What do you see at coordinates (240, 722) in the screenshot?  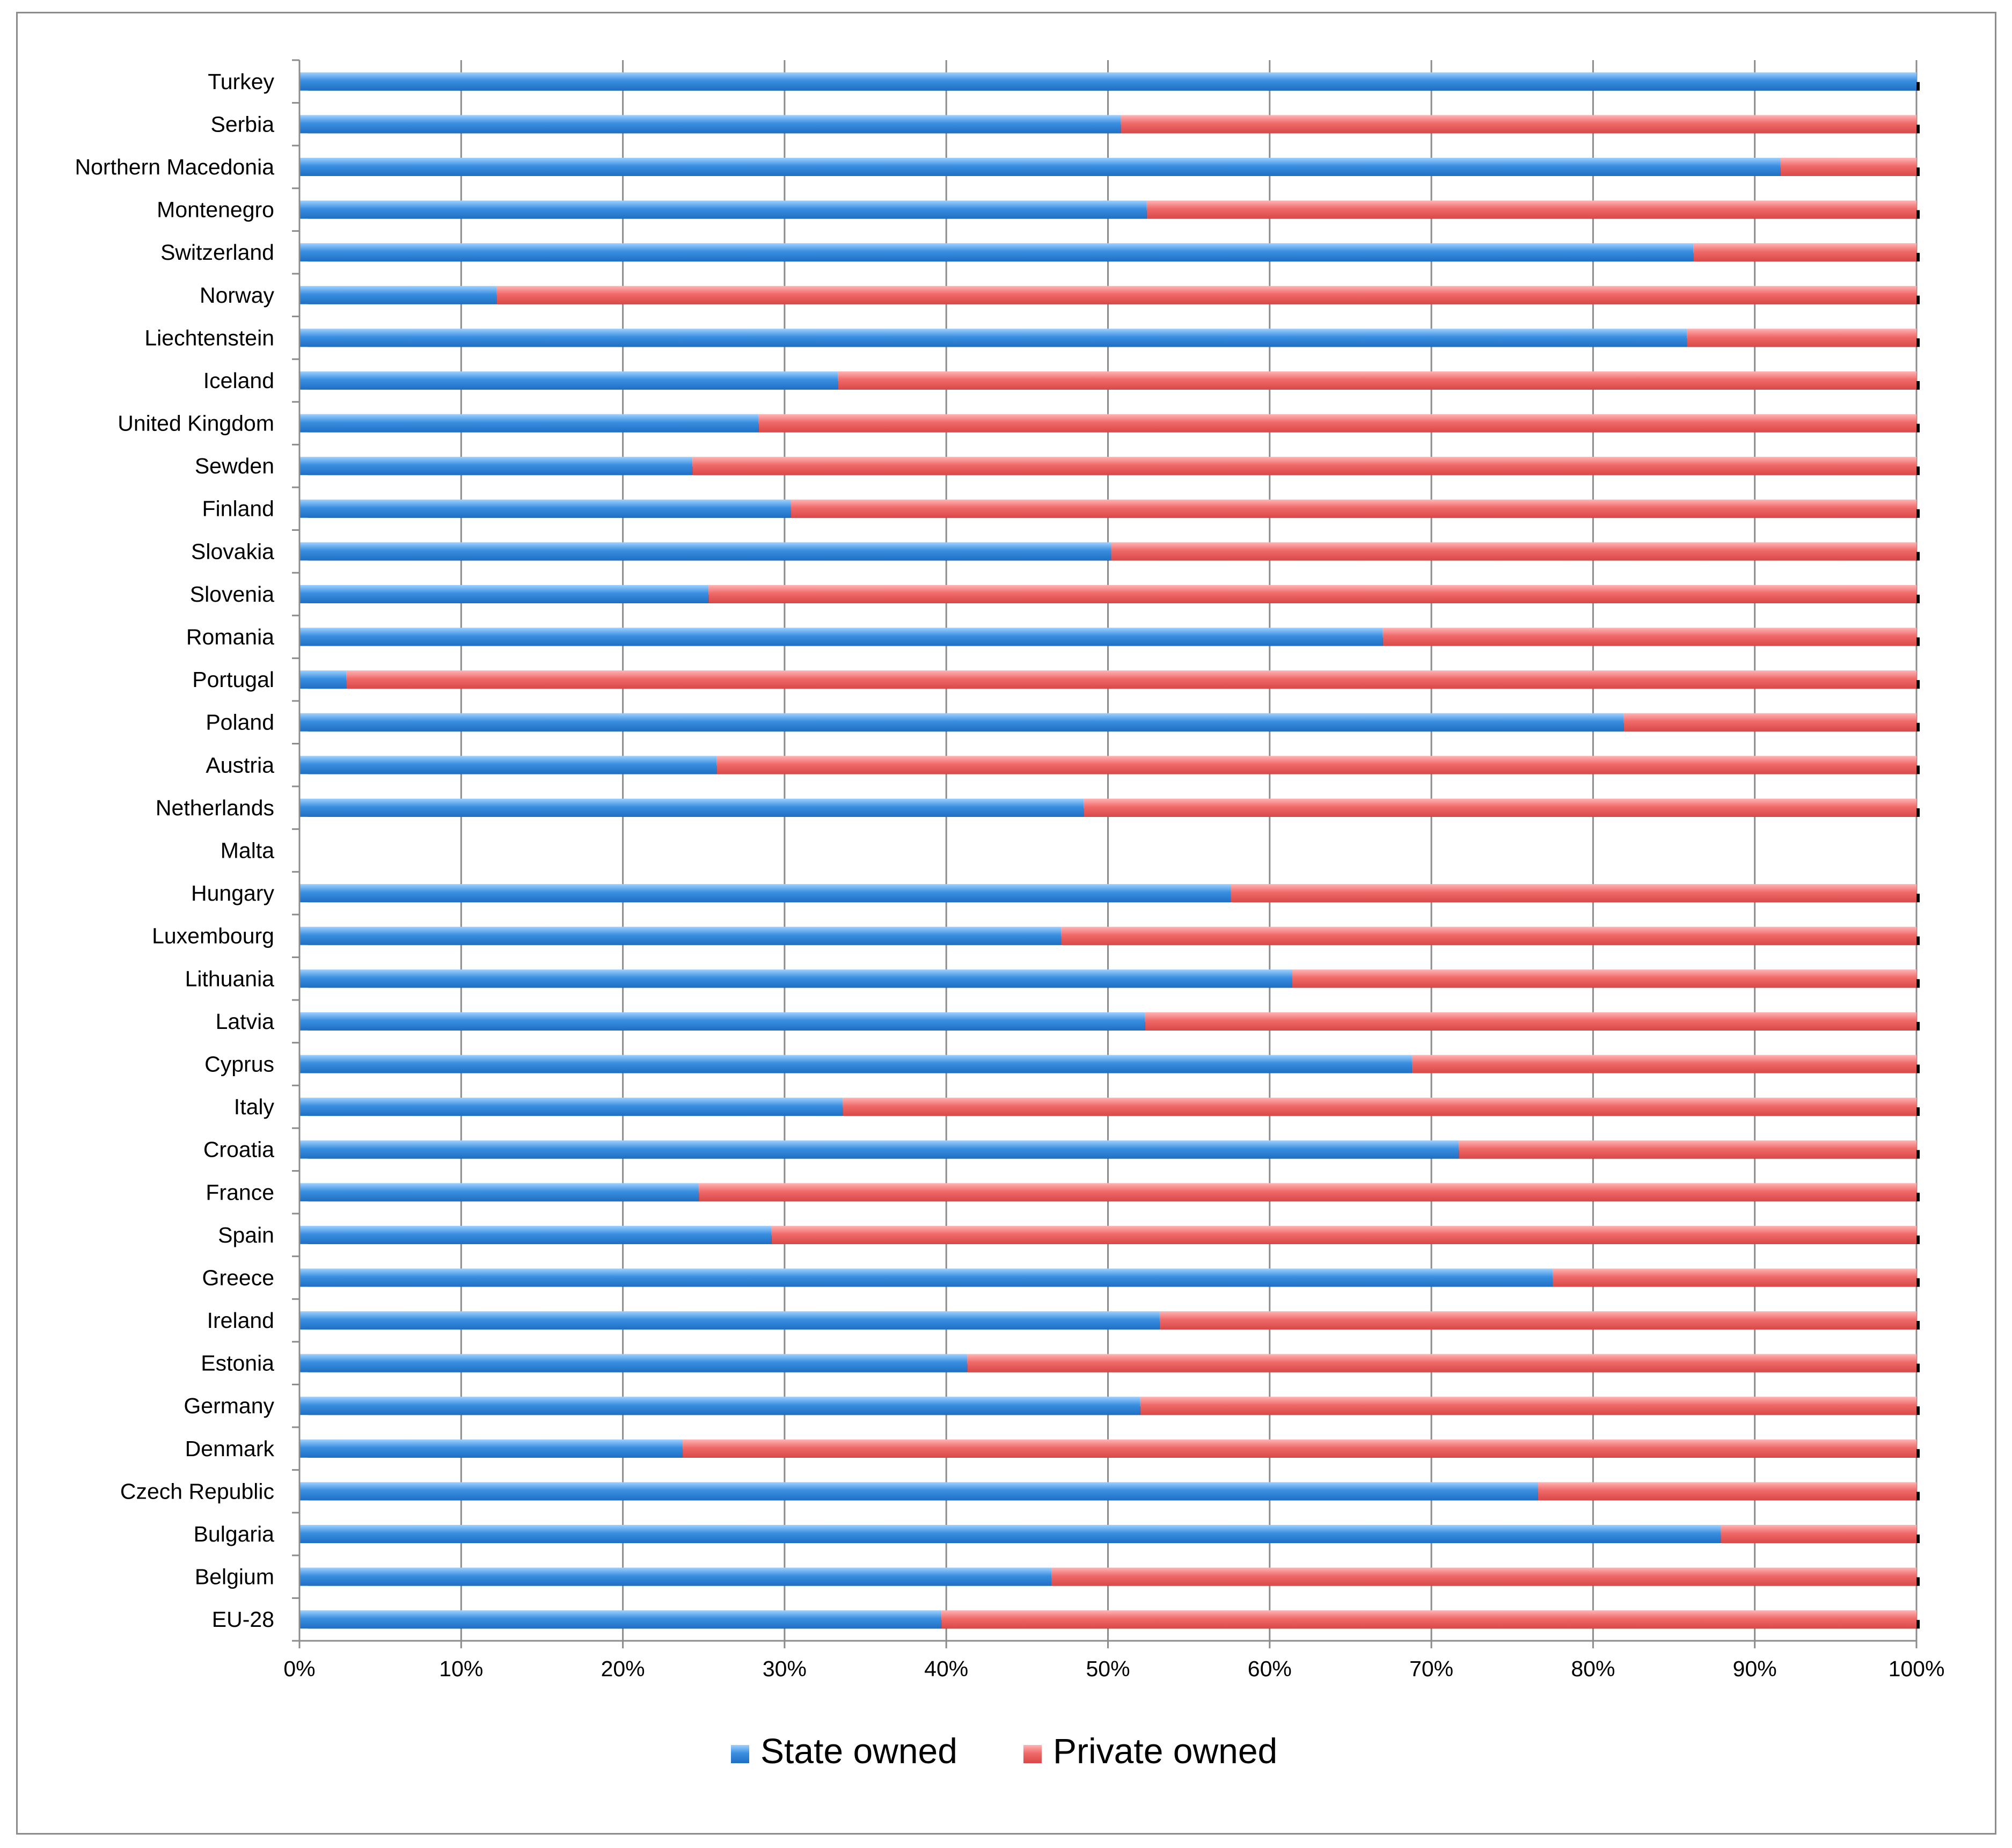 I see `category-label: Poland` at bounding box center [240, 722].